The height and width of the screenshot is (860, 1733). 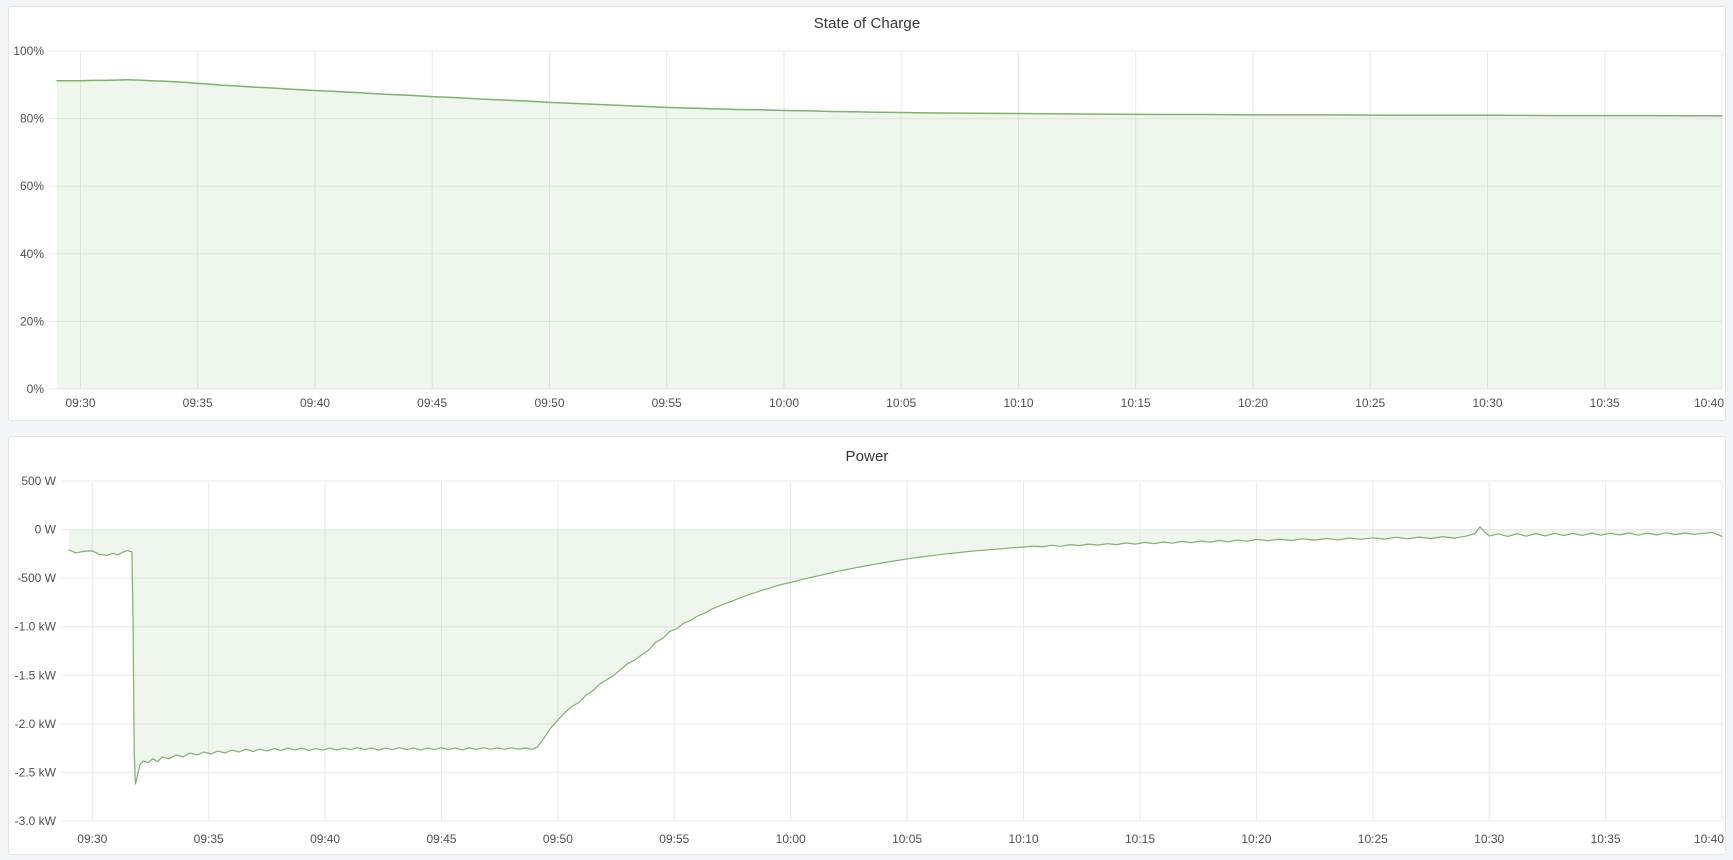 What do you see at coordinates (36, 772) in the screenshot?
I see `svg-text: -2.5 kW` at bounding box center [36, 772].